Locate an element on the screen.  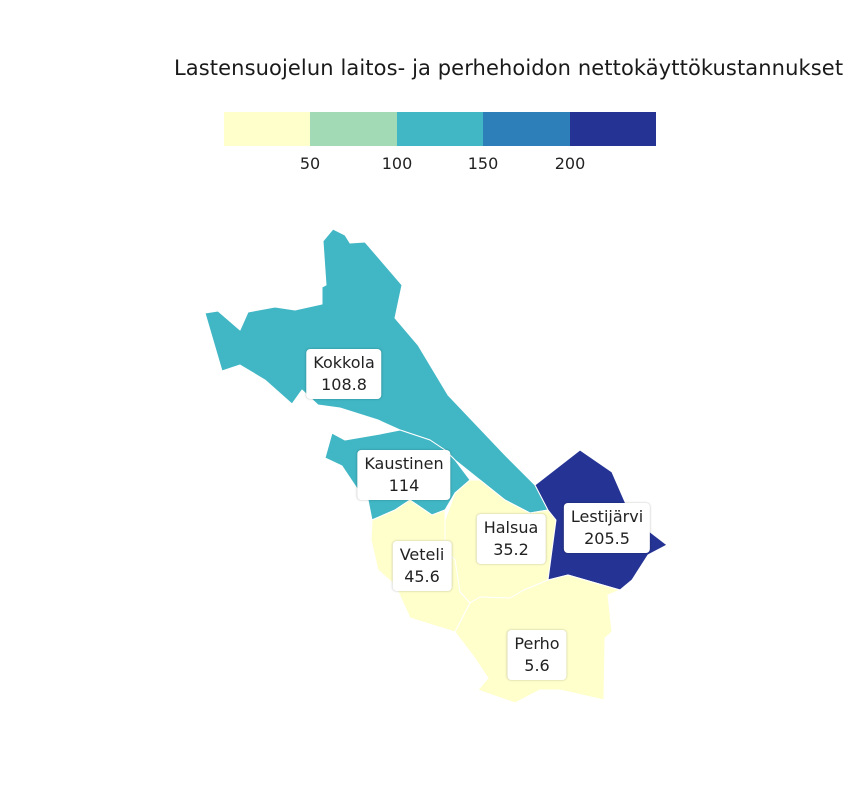
legend-tick-150: 150 is located at coordinates (483, 163).